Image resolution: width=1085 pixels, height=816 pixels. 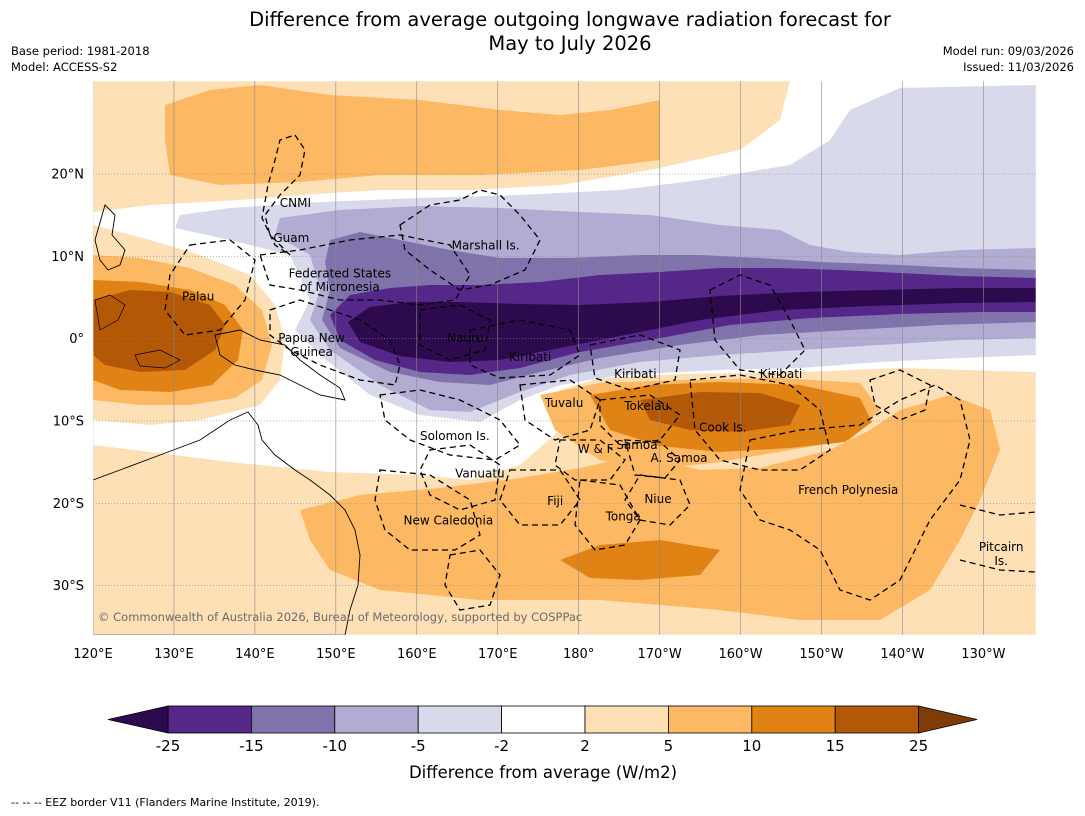 What do you see at coordinates (465, 338) in the screenshot?
I see `region-label: Nauru` at bounding box center [465, 338].